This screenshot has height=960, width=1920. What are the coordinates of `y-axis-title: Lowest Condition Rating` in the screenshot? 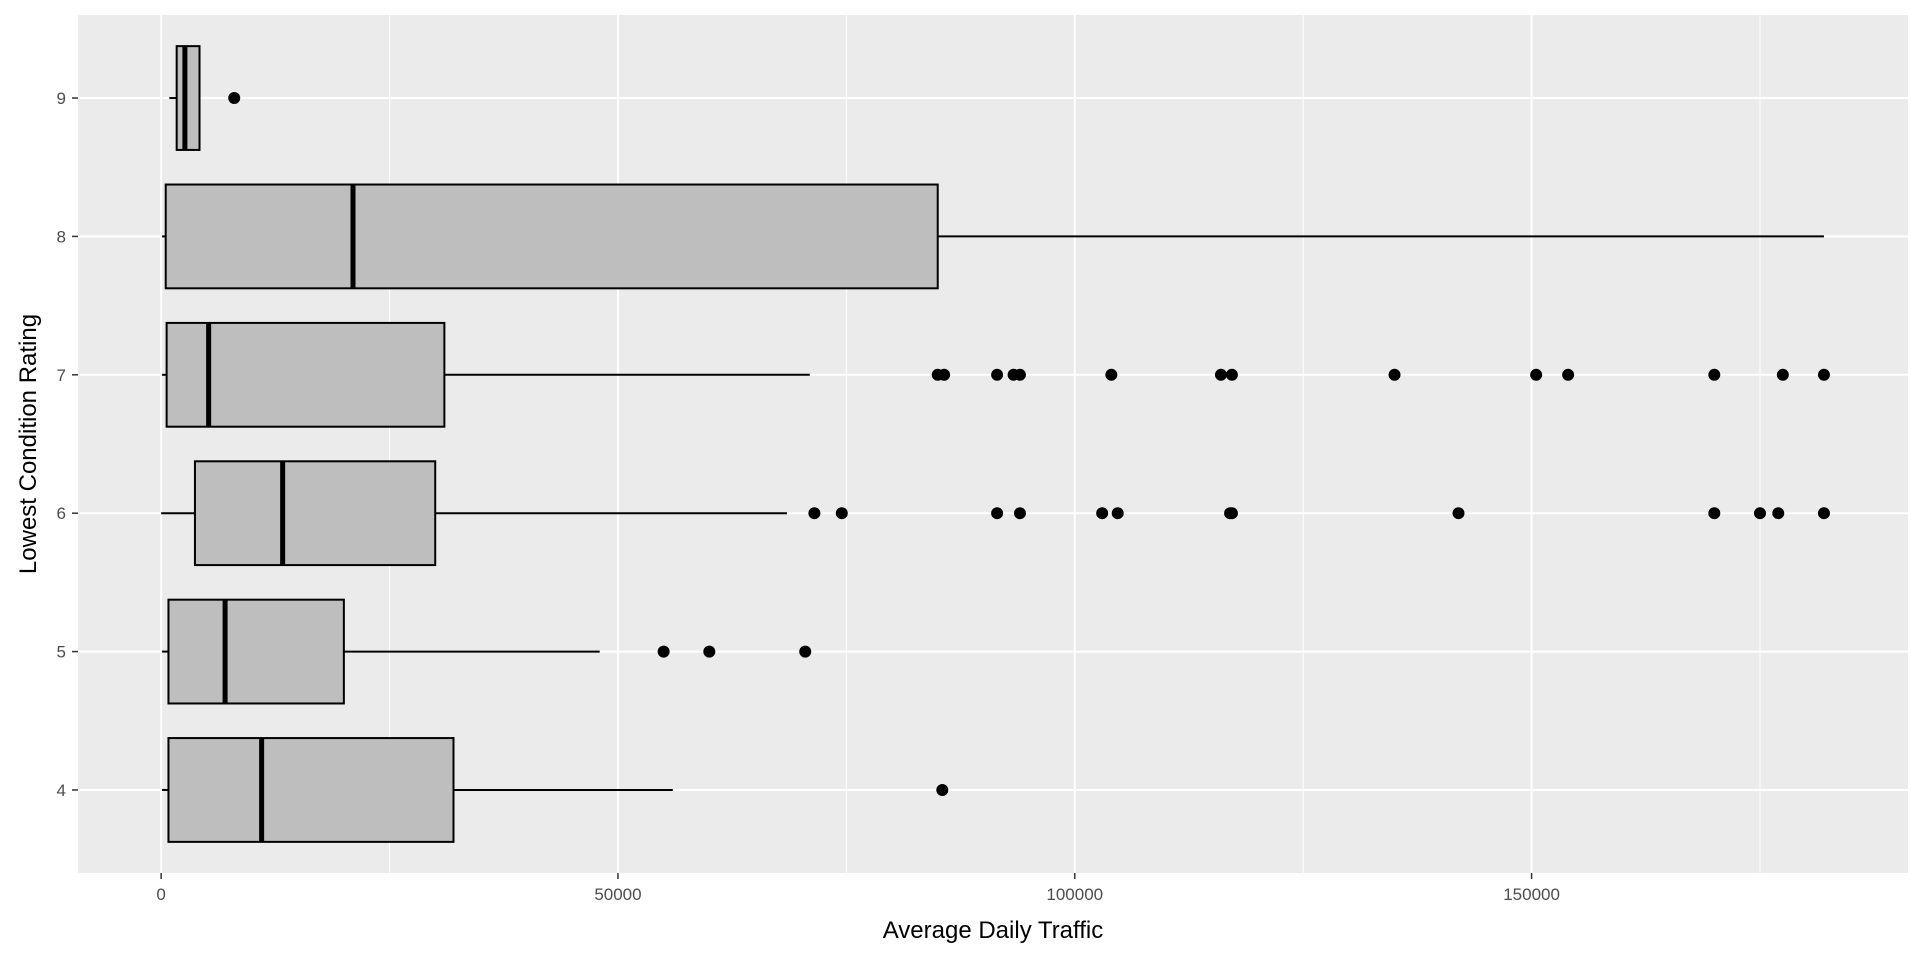 It's located at (28, 444).